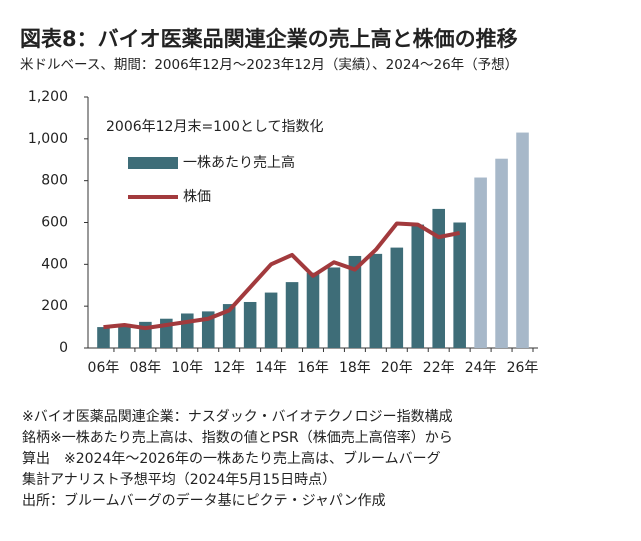 The height and width of the screenshot is (541, 641). What do you see at coordinates (239, 162) in the screenshot?
I see `legend-label: 一株あたり売上高` at bounding box center [239, 162].